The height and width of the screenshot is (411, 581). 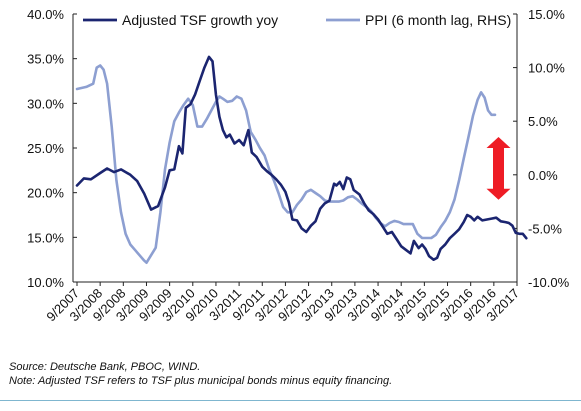 I want to click on left-tick-label: 25.0%, so click(x=45, y=148).